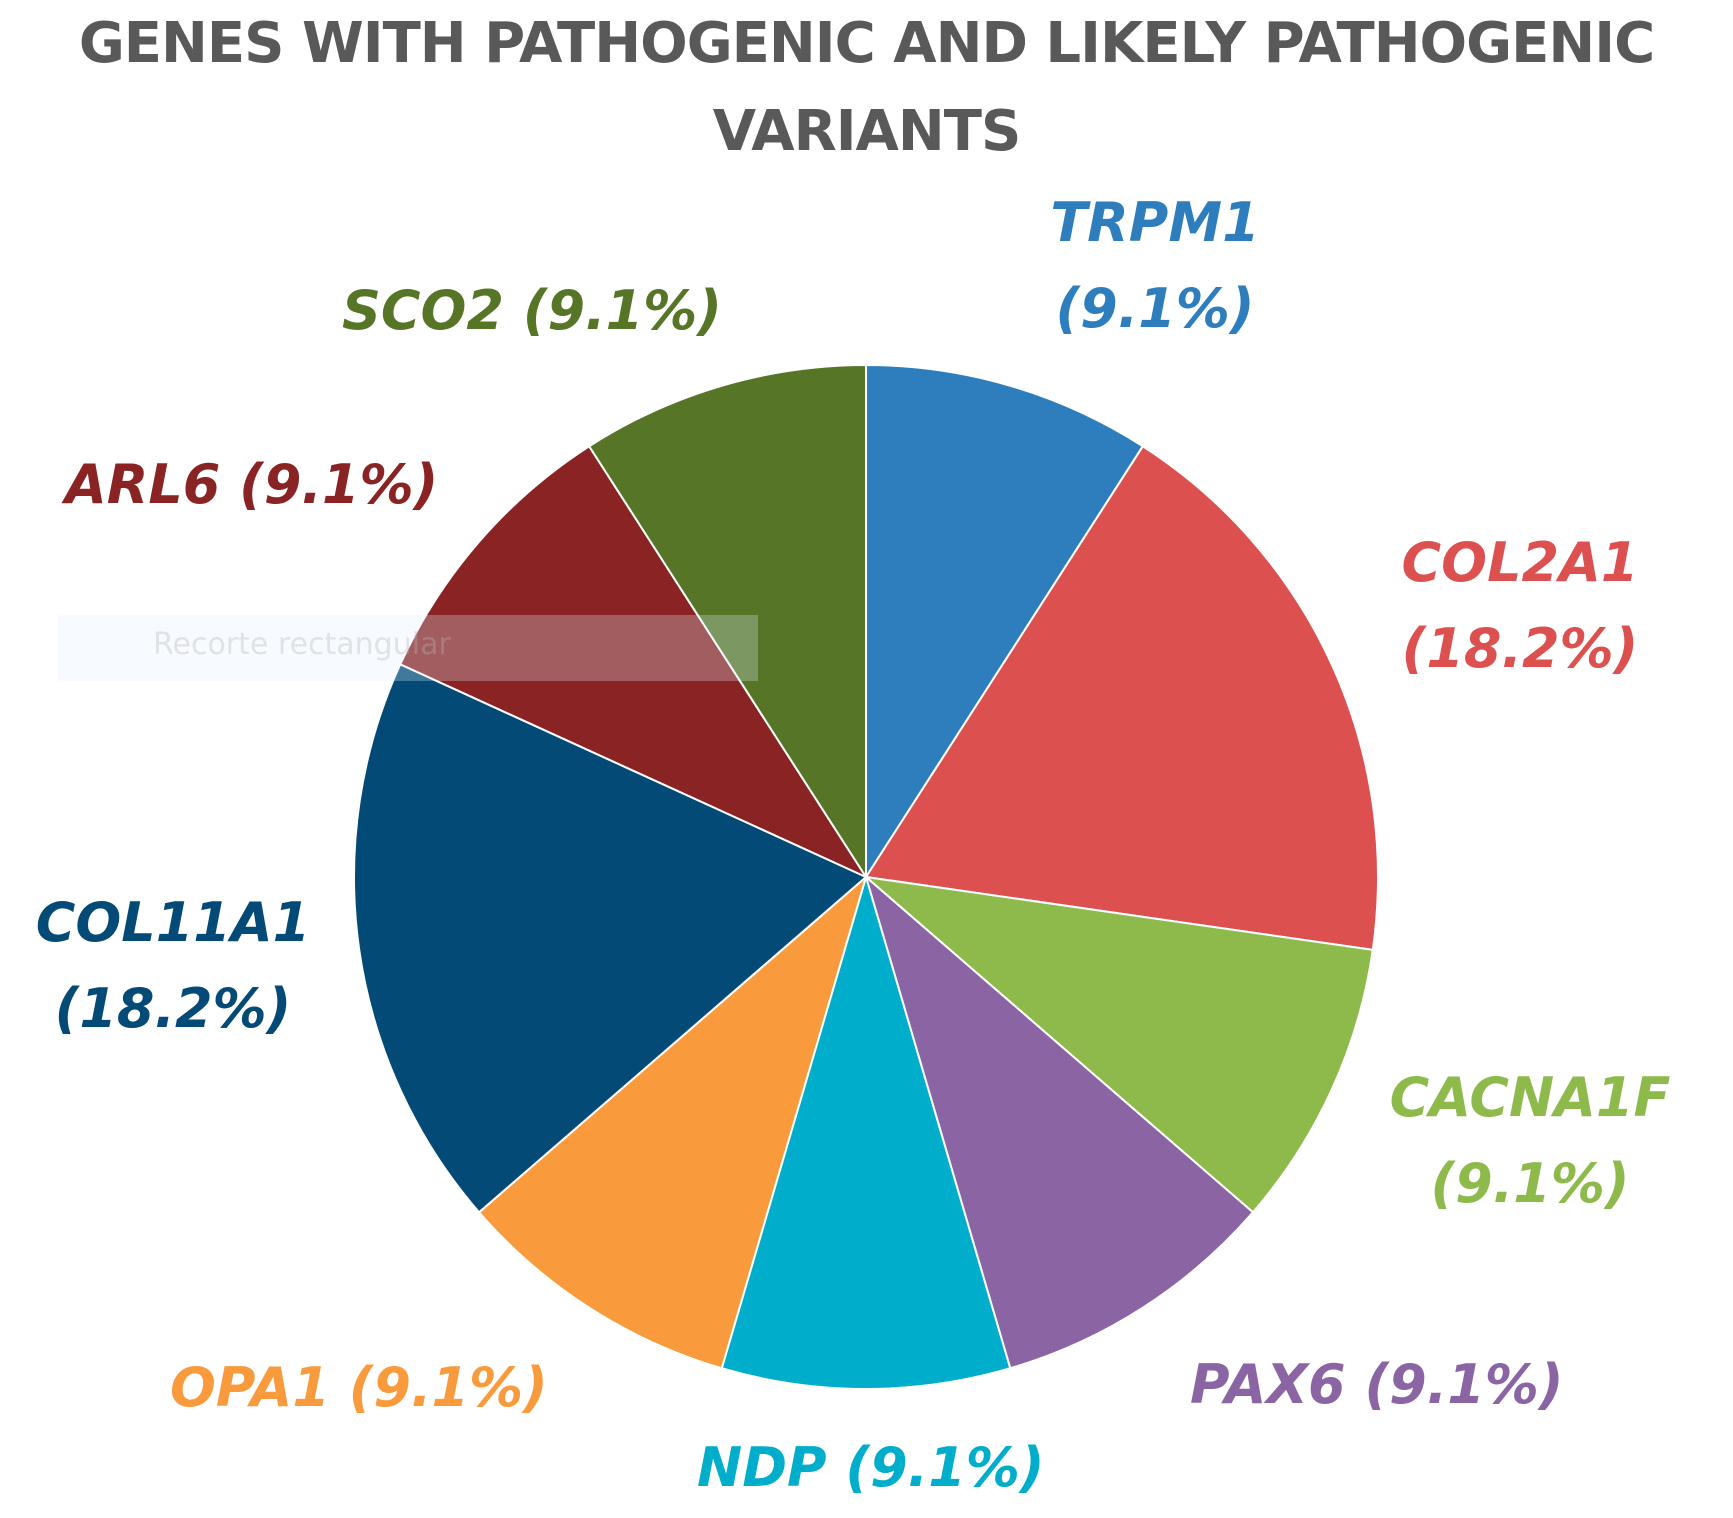 This screenshot has height=1518, width=1733. I want to click on label-pax6-gene: PAX6, so click(1268, 1384).